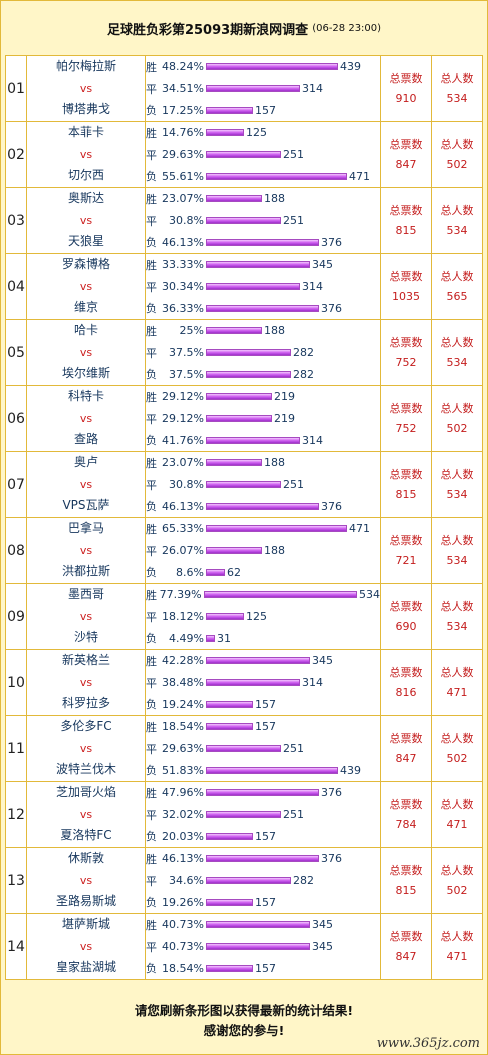 Image resolution: width=488 pixels, height=1055 pixels. I want to click on win-percent: 40.73%, so click(183, 925).